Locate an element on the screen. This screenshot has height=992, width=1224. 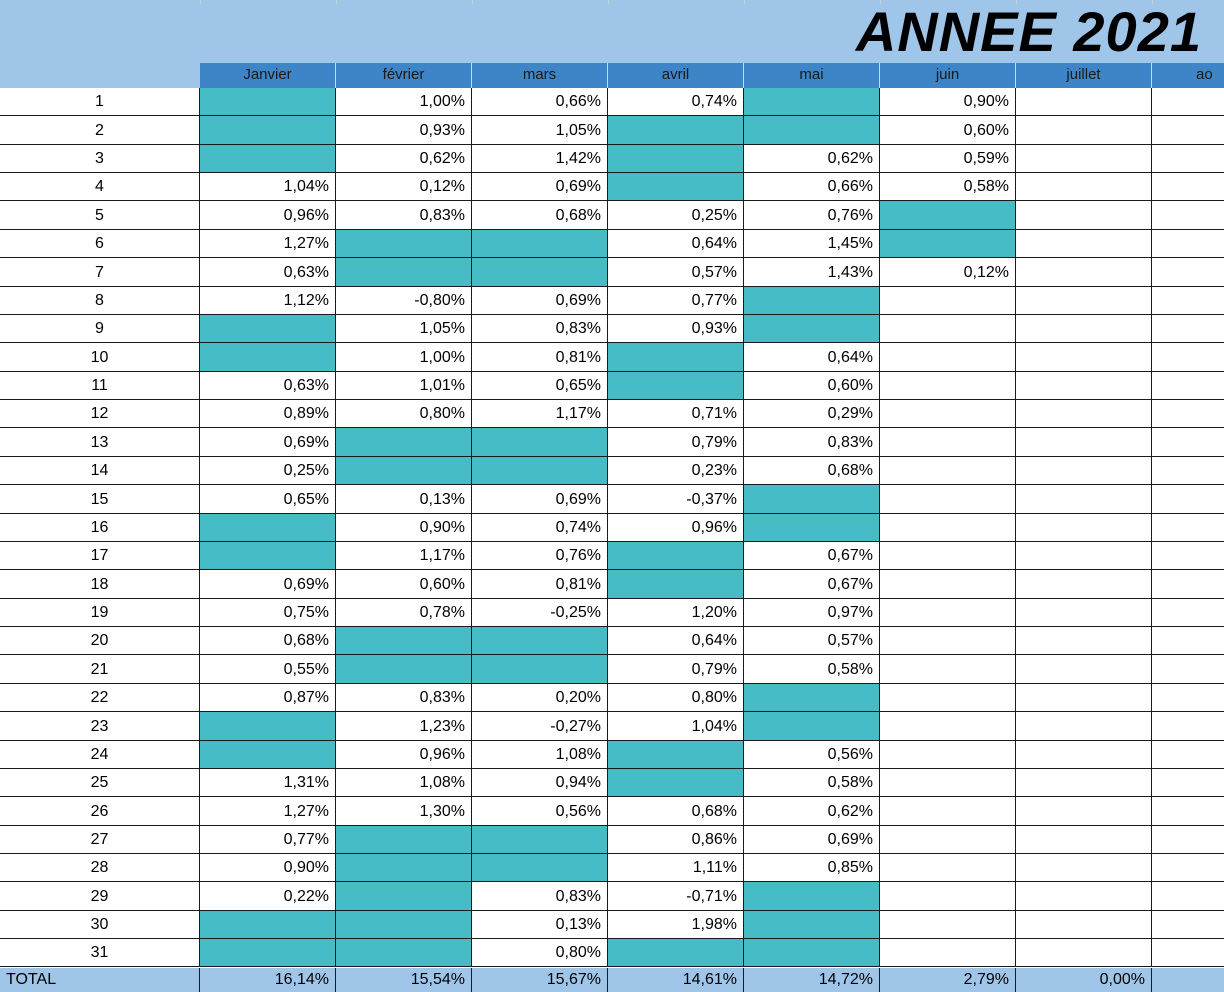
value-cell: -0,71% is located at coordinates (676, 896).